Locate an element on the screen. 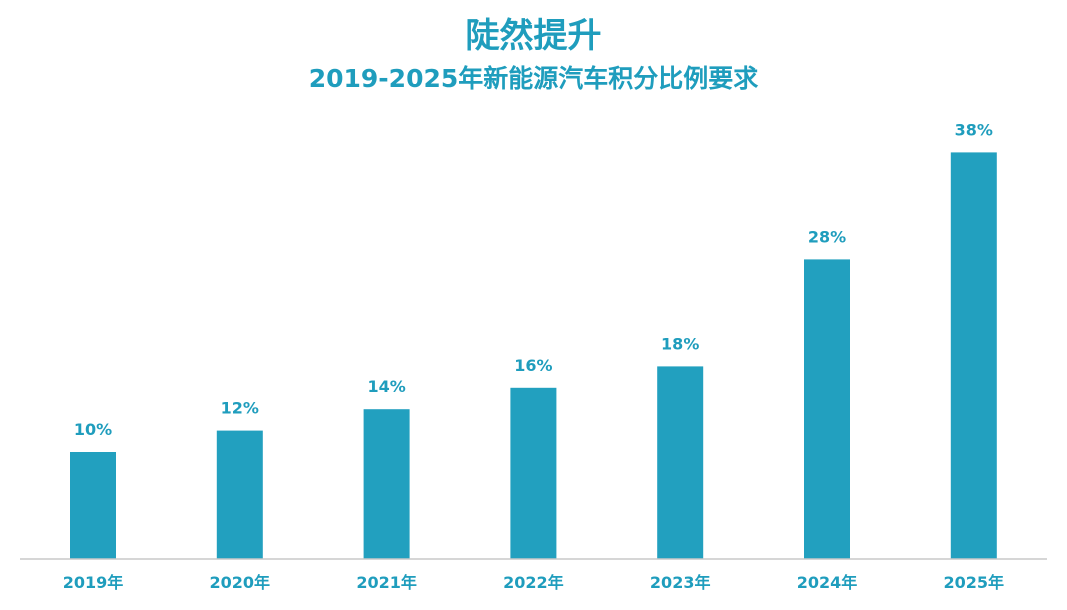 This screenshot has height=610, width=1067. x-tick-label: 2023年 is located at coordinates (680, 582).